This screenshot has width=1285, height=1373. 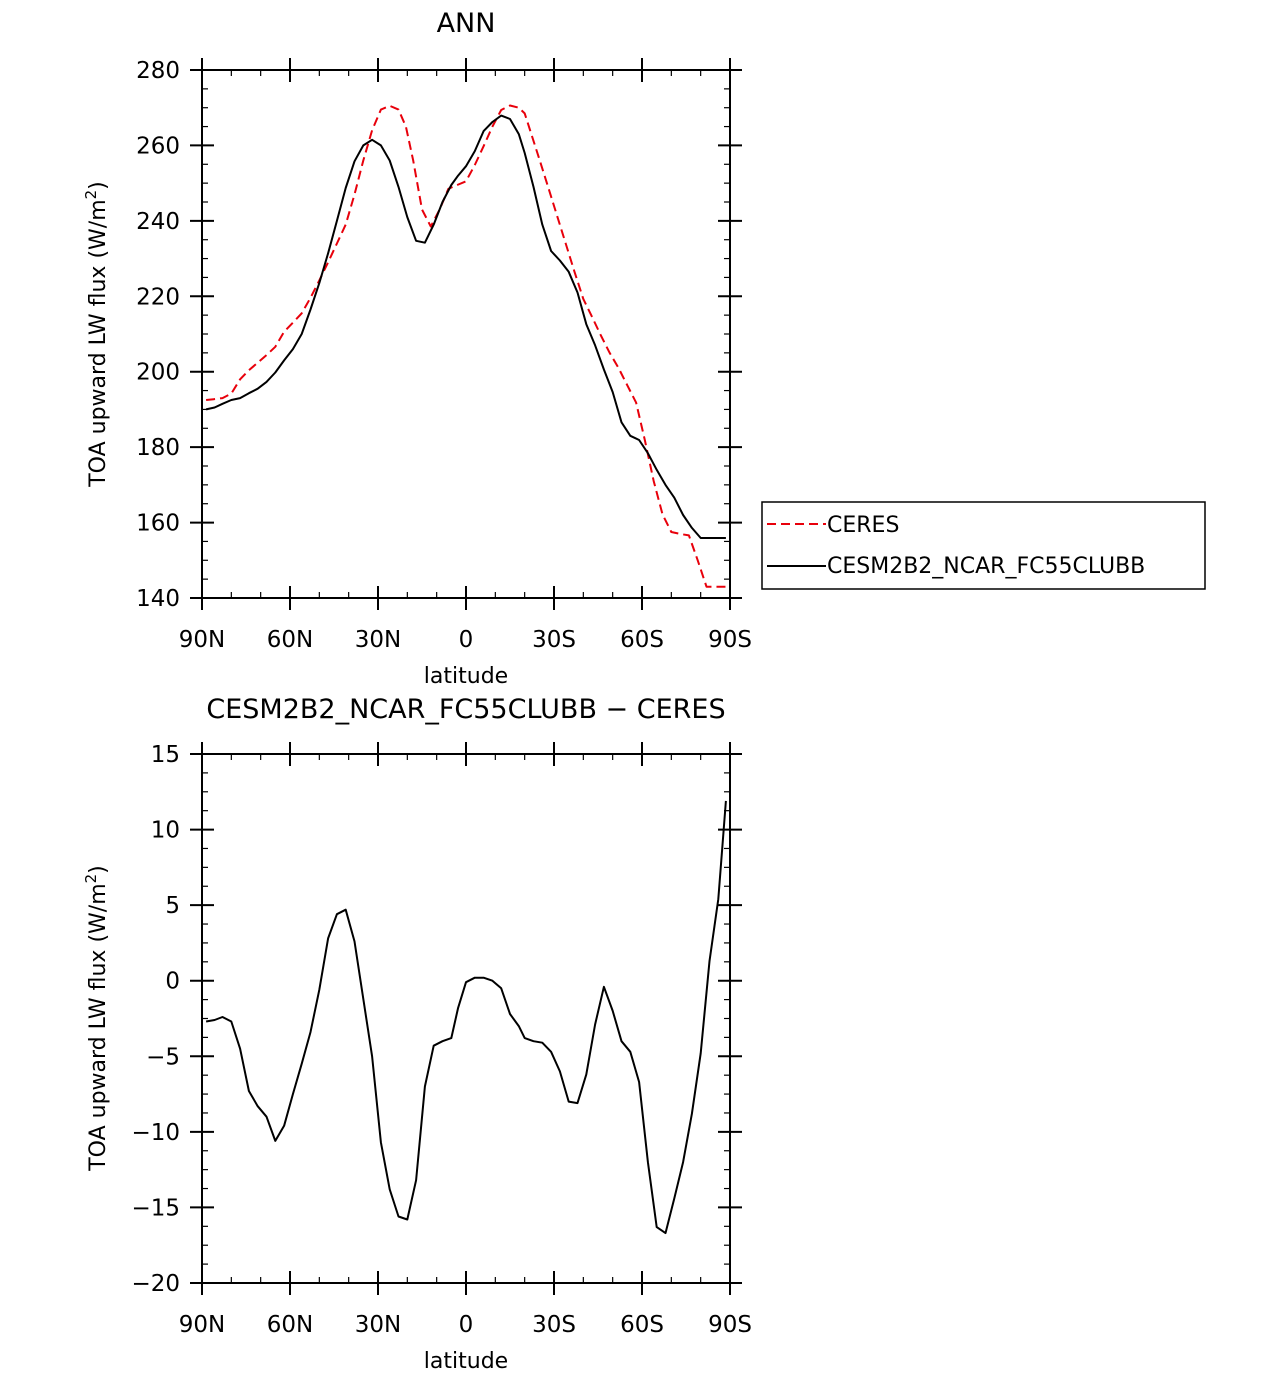 What do you see at coordinates (96, 334) in the screenshot?
I see `top-y-axis-label: TOA upward LW flux (W/m2)` at bounding box center [96, 334].